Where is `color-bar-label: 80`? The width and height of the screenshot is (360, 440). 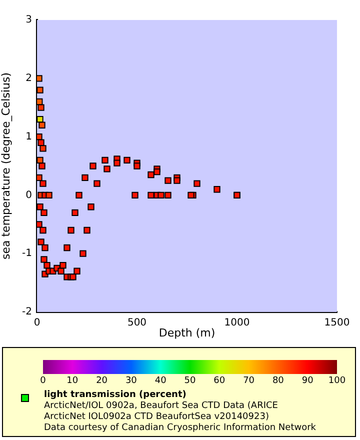
color-bar-label: 80 is located at coordinates (278, 381).